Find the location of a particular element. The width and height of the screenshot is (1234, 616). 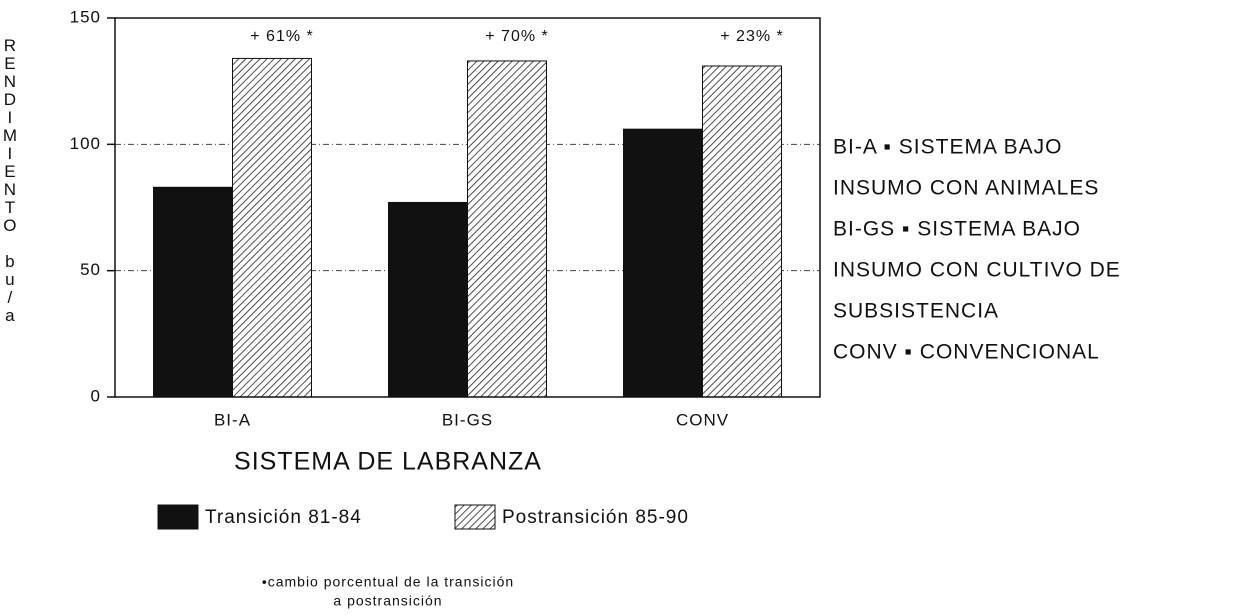

y-tick-label: 50 is located at coordinates (90, 269).